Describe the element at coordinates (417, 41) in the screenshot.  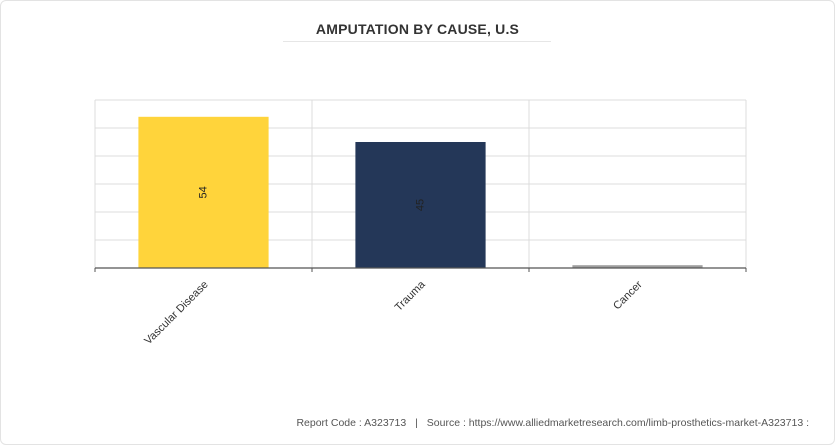
I see `title-underline` at that location.